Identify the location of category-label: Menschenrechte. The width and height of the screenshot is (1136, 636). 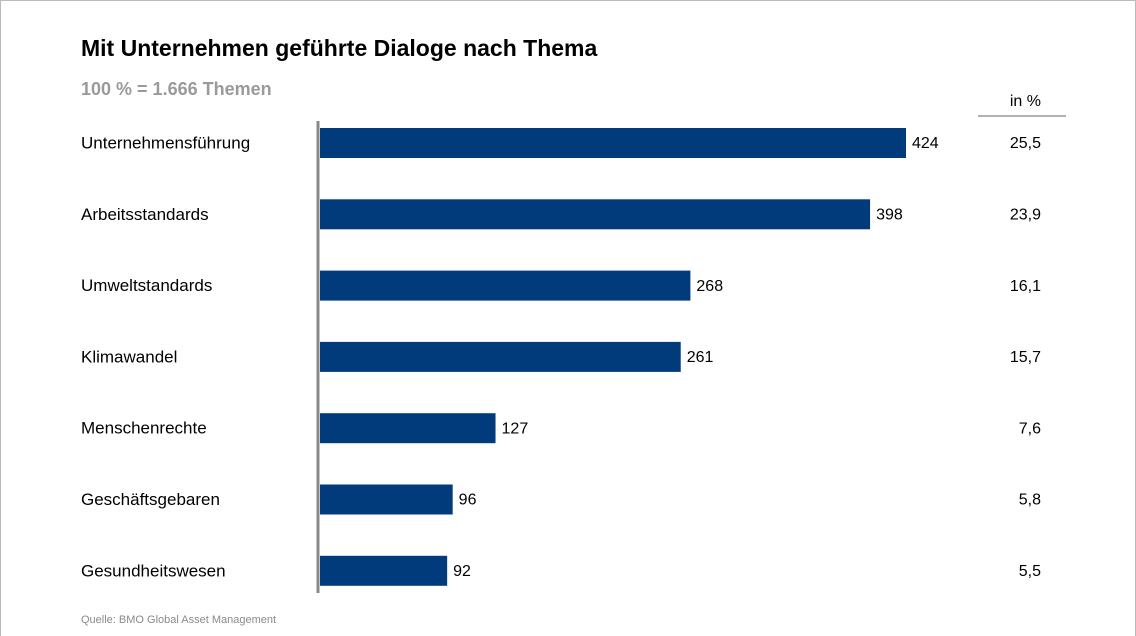
(144, 428).